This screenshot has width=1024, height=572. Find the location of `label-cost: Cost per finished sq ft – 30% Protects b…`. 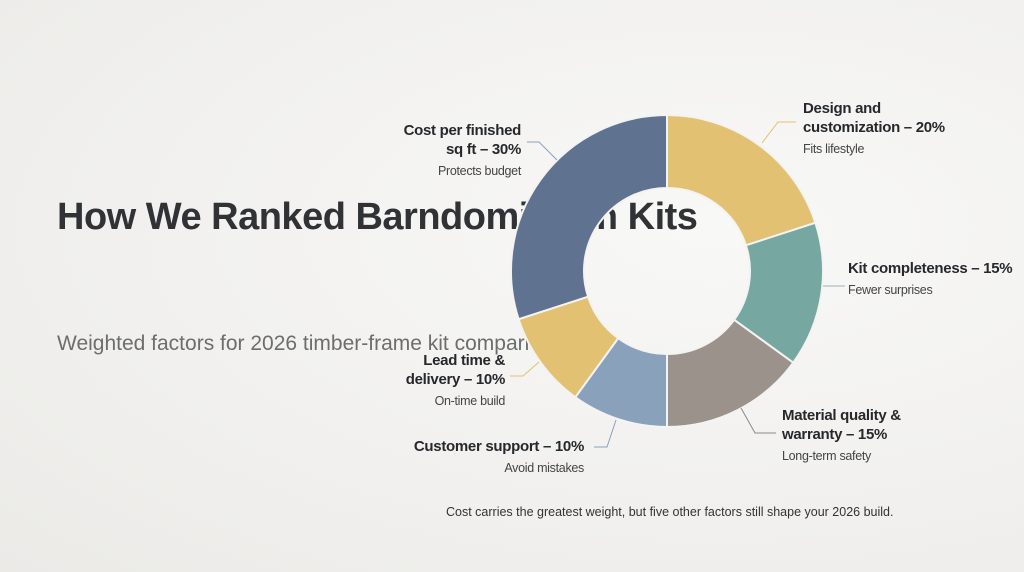

label-cost: Cost per finished sq ft – 30% Protects b… is located at coordinates (454, 151).